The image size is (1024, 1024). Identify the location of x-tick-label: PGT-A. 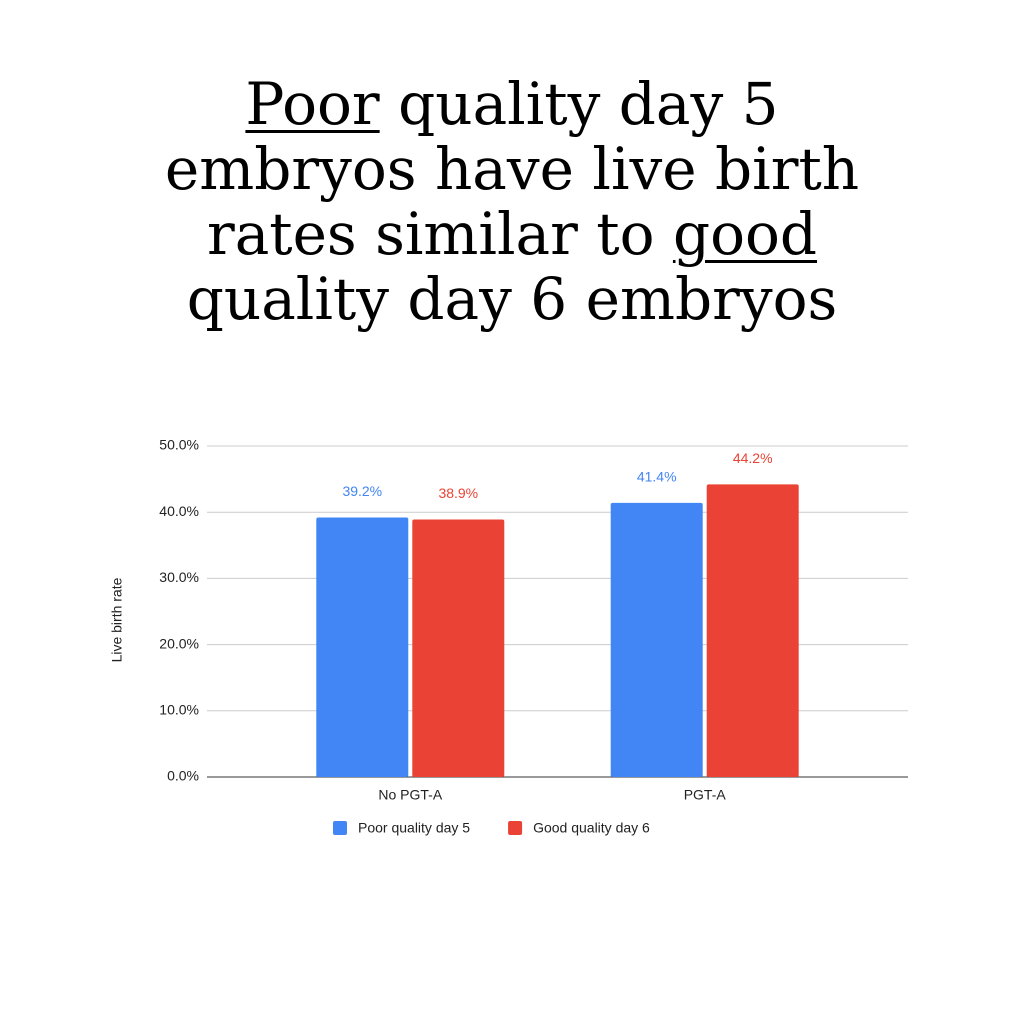
(705, 795).